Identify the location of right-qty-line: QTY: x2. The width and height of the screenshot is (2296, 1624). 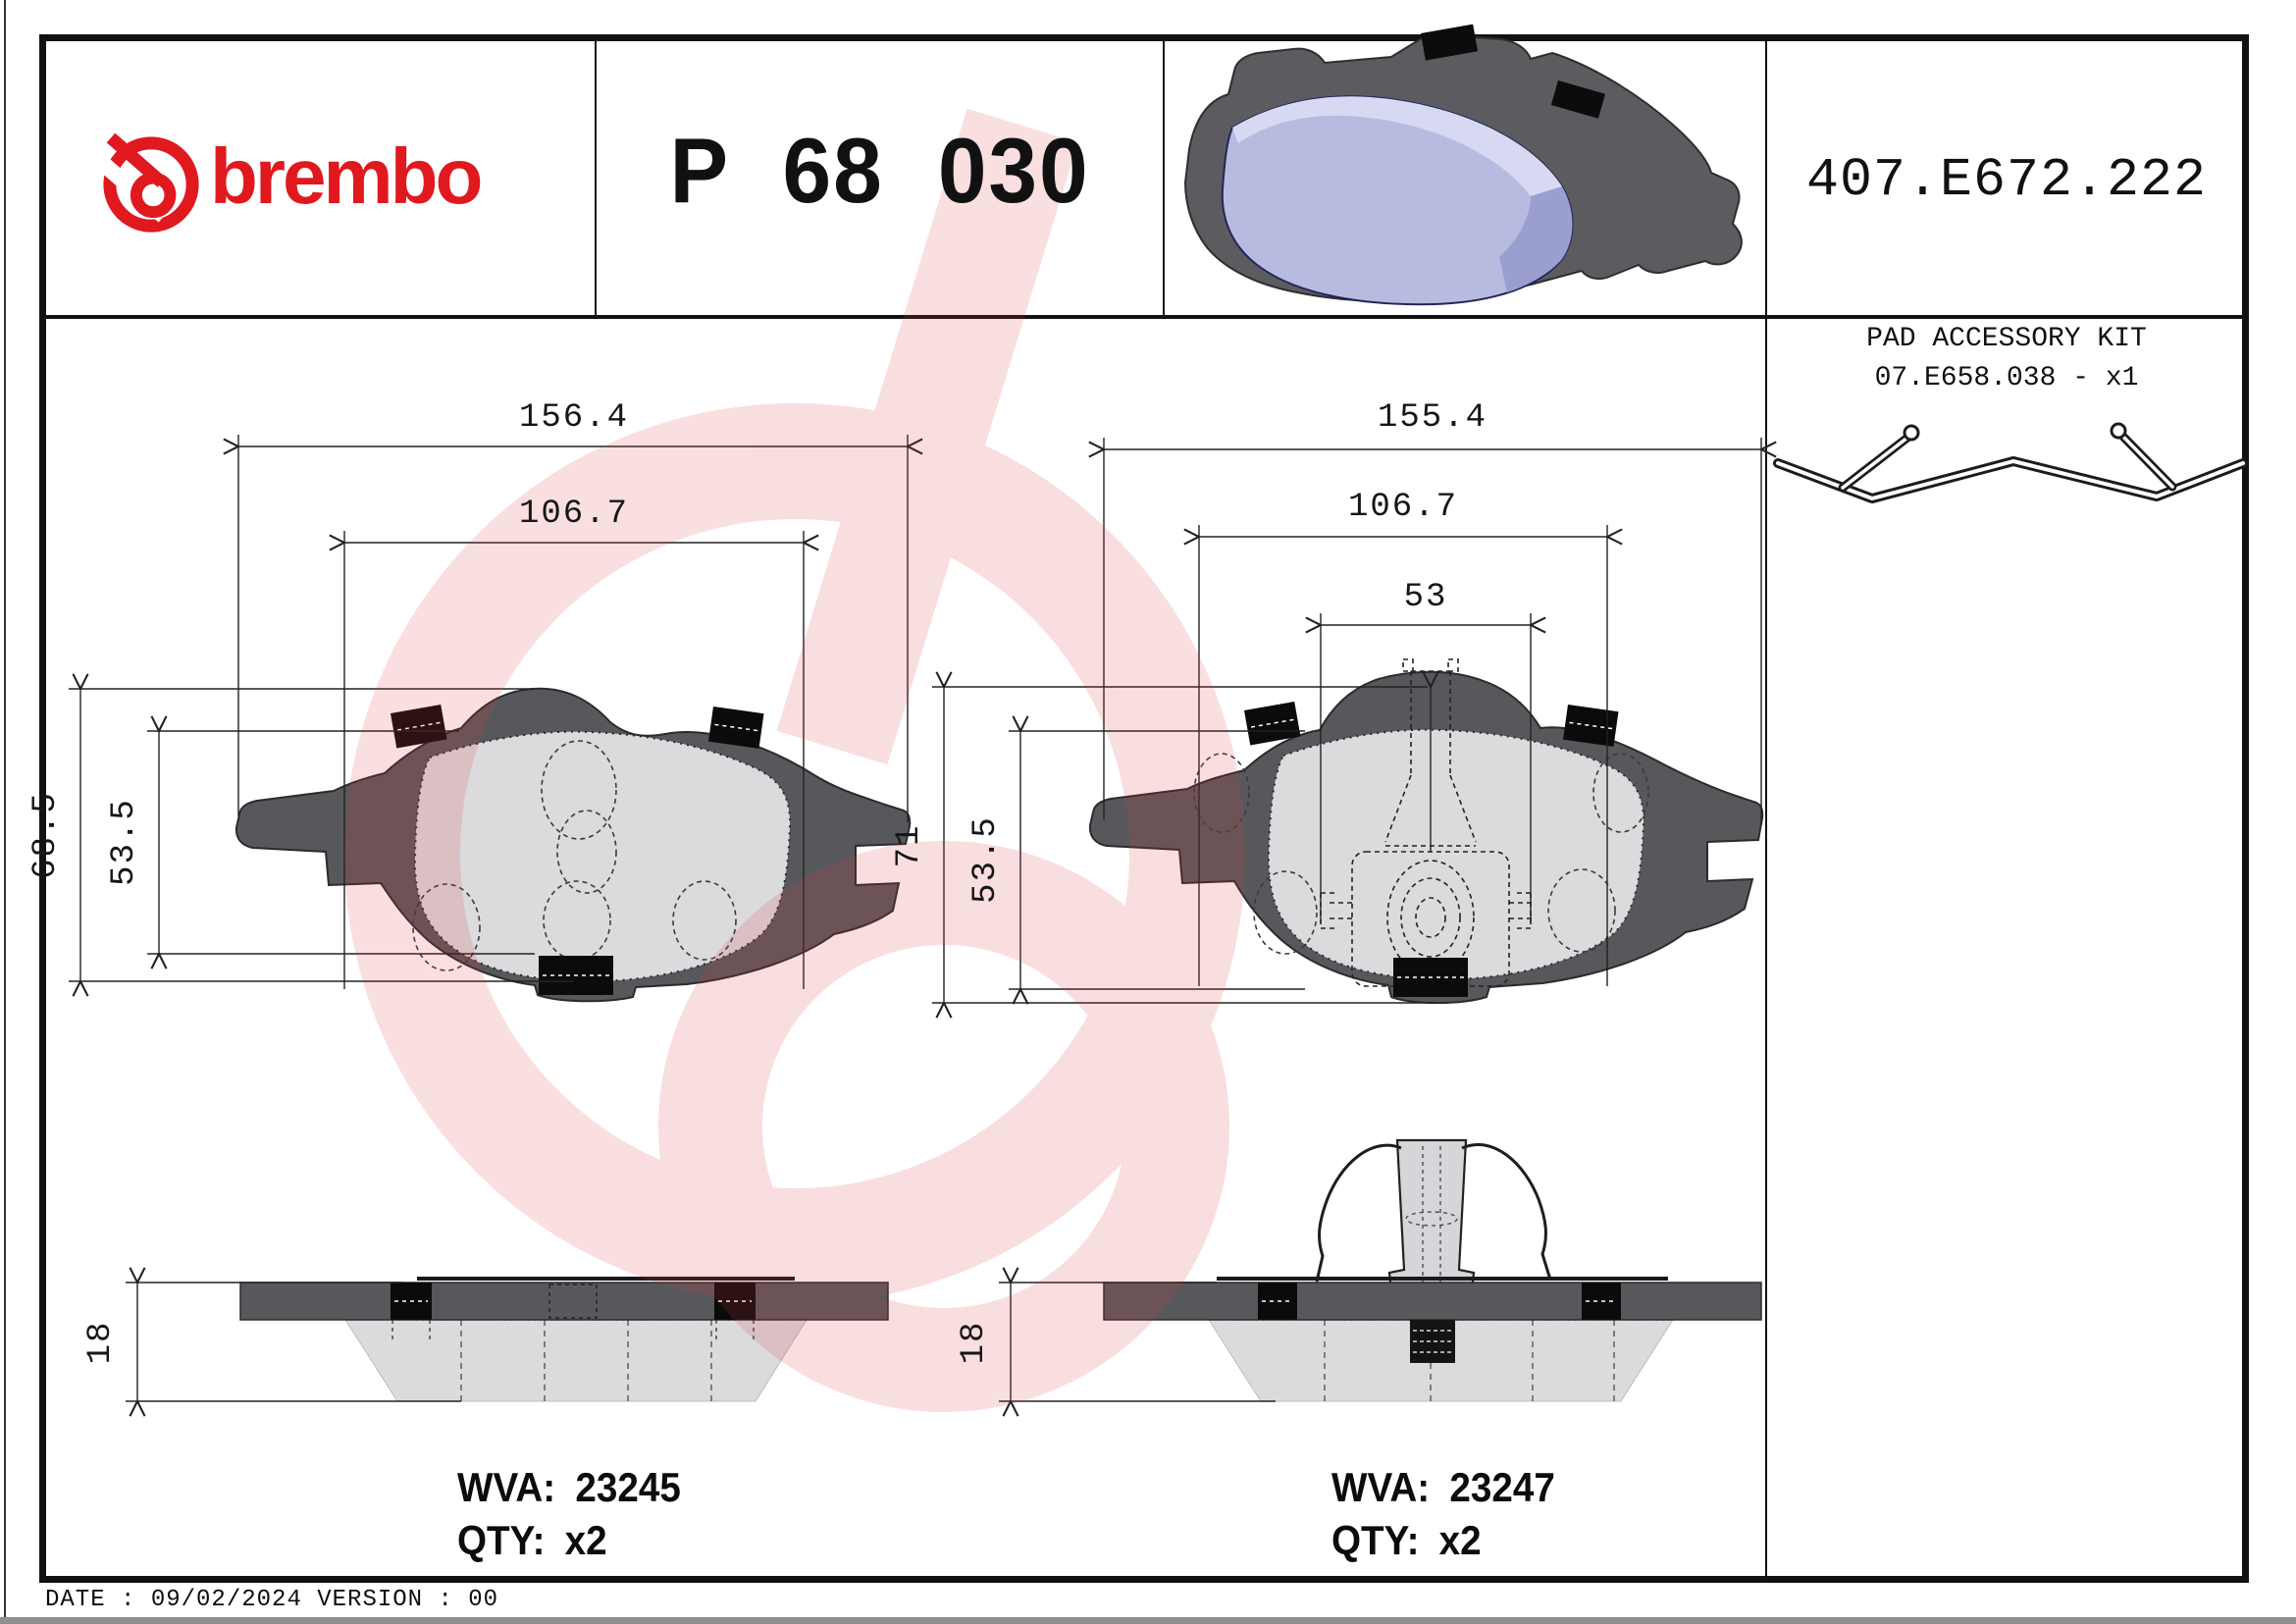
(1406, 1540).